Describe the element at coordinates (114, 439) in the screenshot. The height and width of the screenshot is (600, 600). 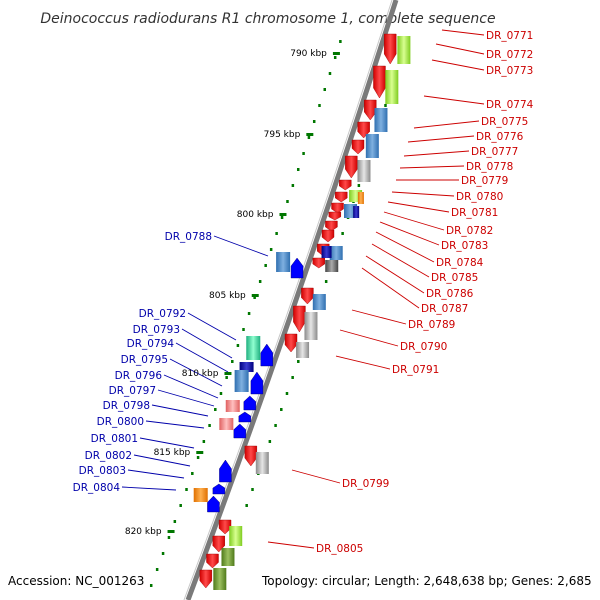
I see `reverse-gene-label: DR_0801` at that location.